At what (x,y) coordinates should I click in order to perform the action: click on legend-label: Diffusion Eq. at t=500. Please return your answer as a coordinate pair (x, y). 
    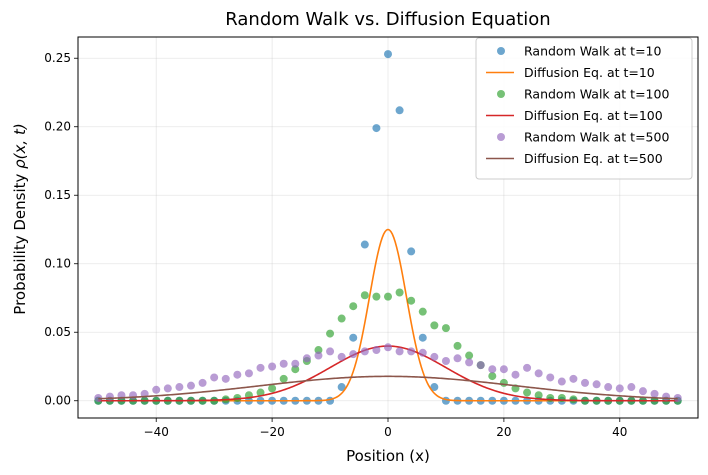
    Looking at the image, I should click on (593, 158).